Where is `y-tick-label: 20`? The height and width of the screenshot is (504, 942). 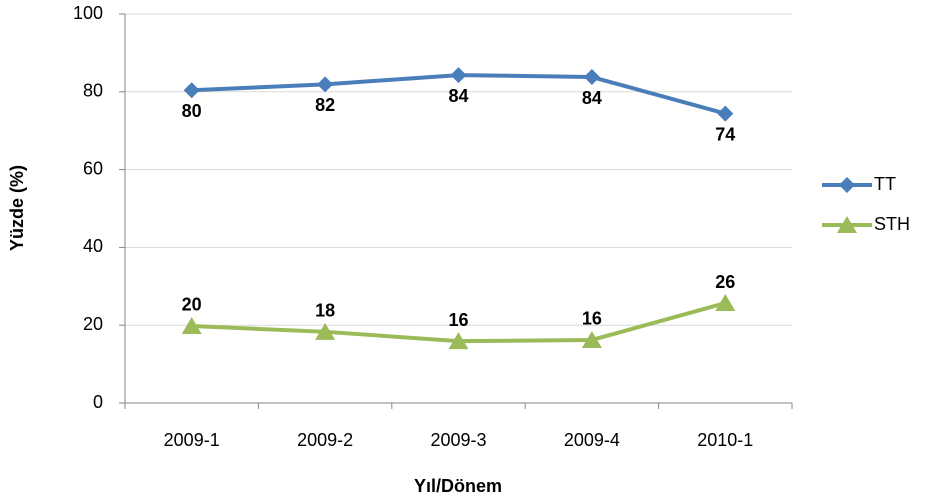
y-tick-label: 20 is located at coordinates (93, 324).